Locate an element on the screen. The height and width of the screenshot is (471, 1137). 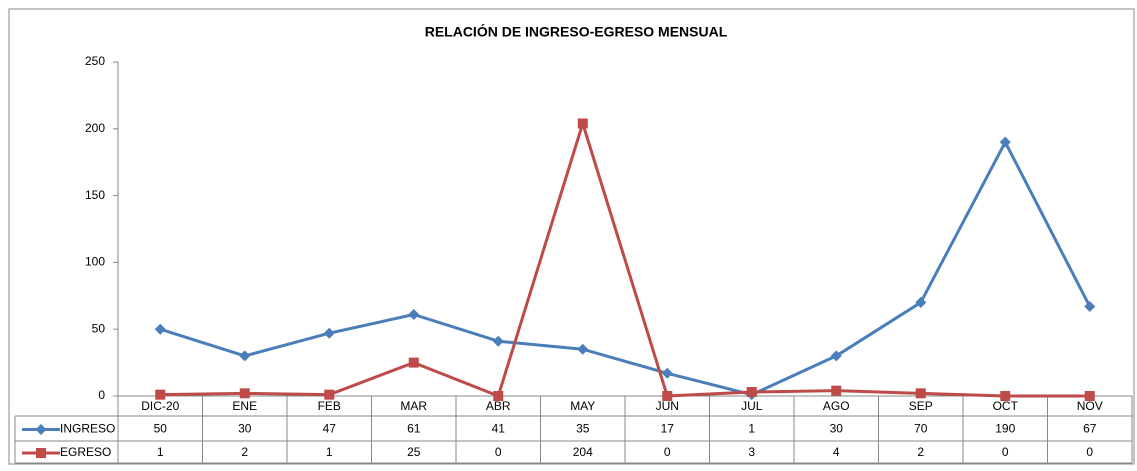
table-value: 17 is located at coordinates (668, 429).